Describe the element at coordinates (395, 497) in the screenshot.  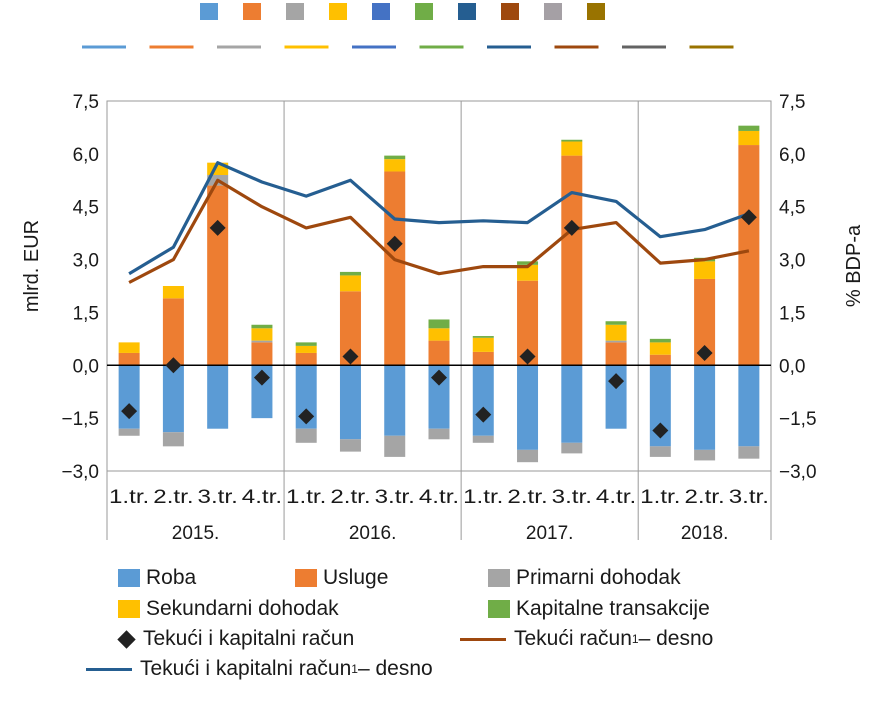
I see `category-label-6: 3.tr.` at that location.